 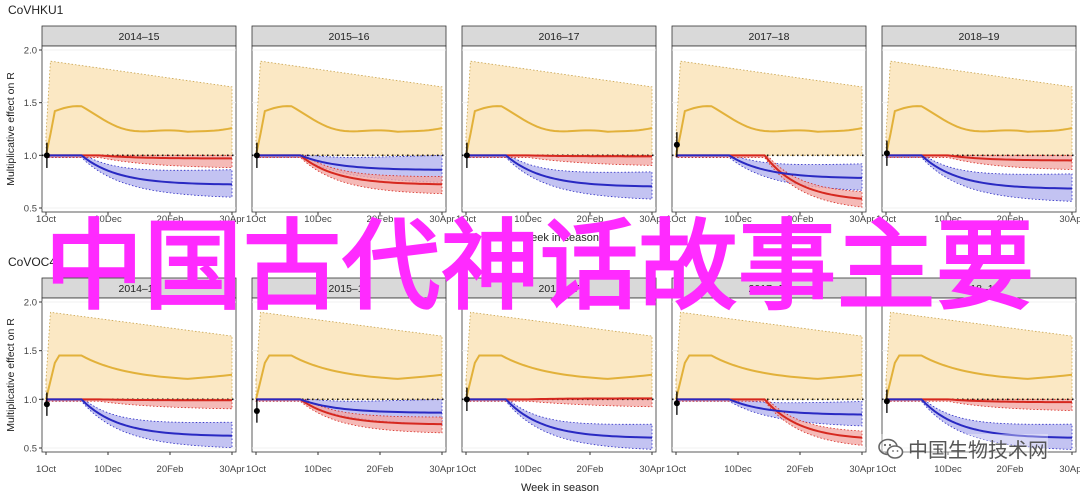 I want to click on facet-title: CoVOC43, so click(x=35, y=262).